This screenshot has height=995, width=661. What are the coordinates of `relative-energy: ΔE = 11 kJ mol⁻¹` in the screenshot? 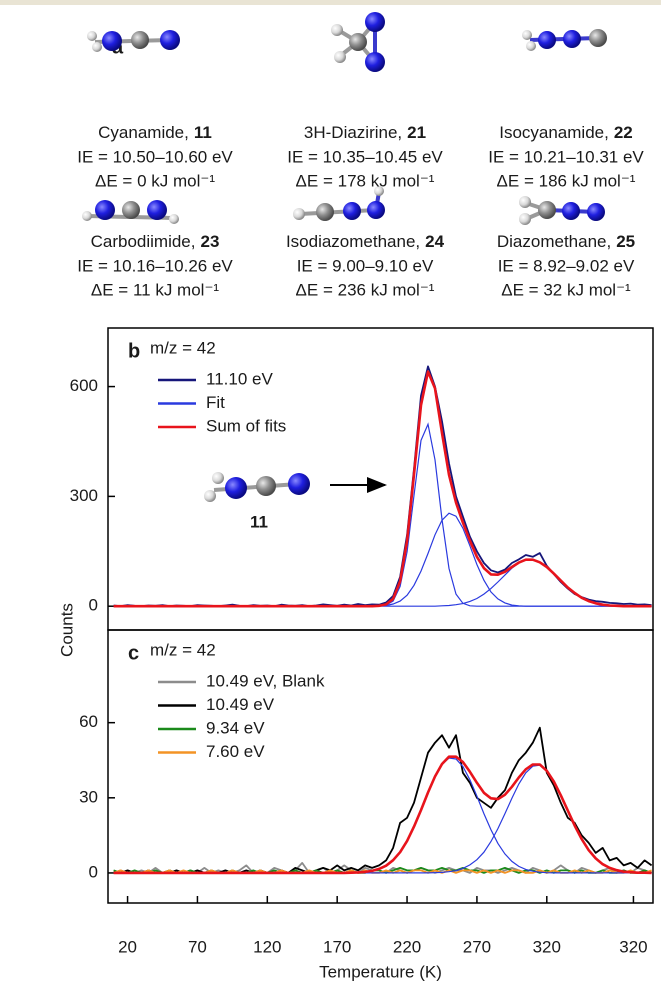 It's located at (155, 289).